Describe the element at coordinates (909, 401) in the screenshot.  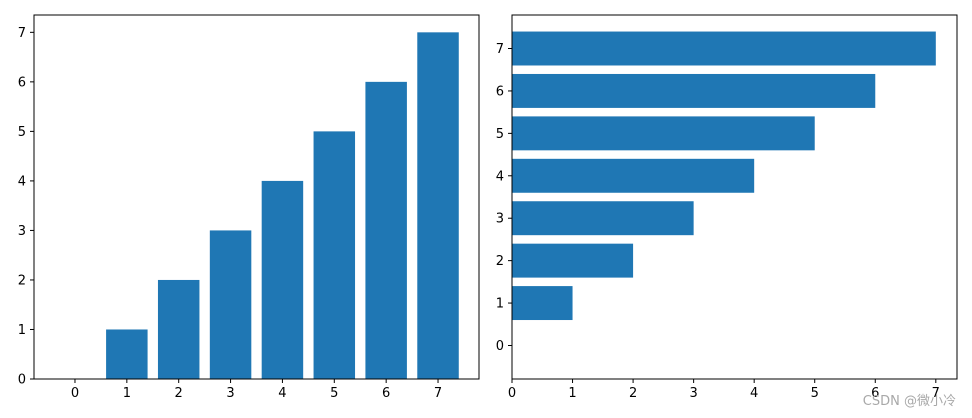
I see `watermark: CSDN @微小冷` at that location.